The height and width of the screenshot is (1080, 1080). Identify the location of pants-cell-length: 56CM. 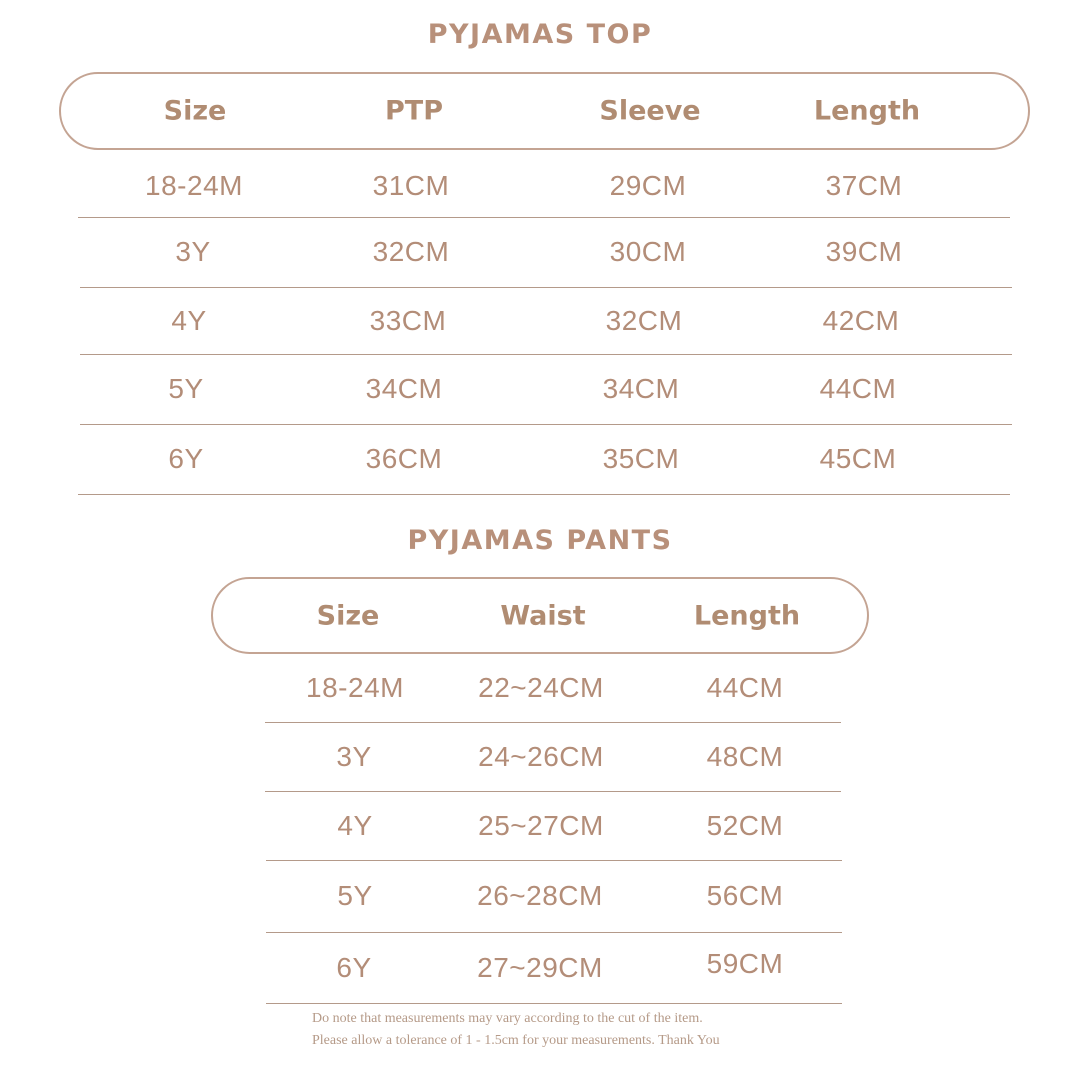
(745, 895).